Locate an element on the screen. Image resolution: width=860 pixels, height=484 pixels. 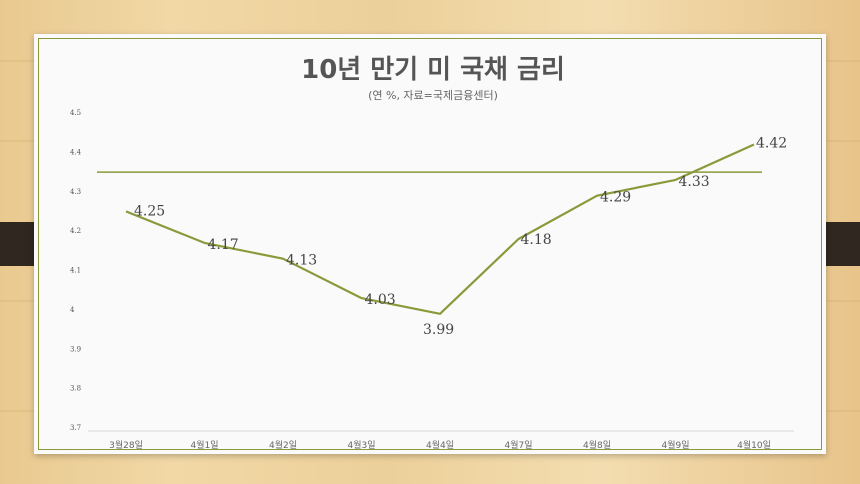
y-tick-label: 4.3 is located at coordinates (75, 192).